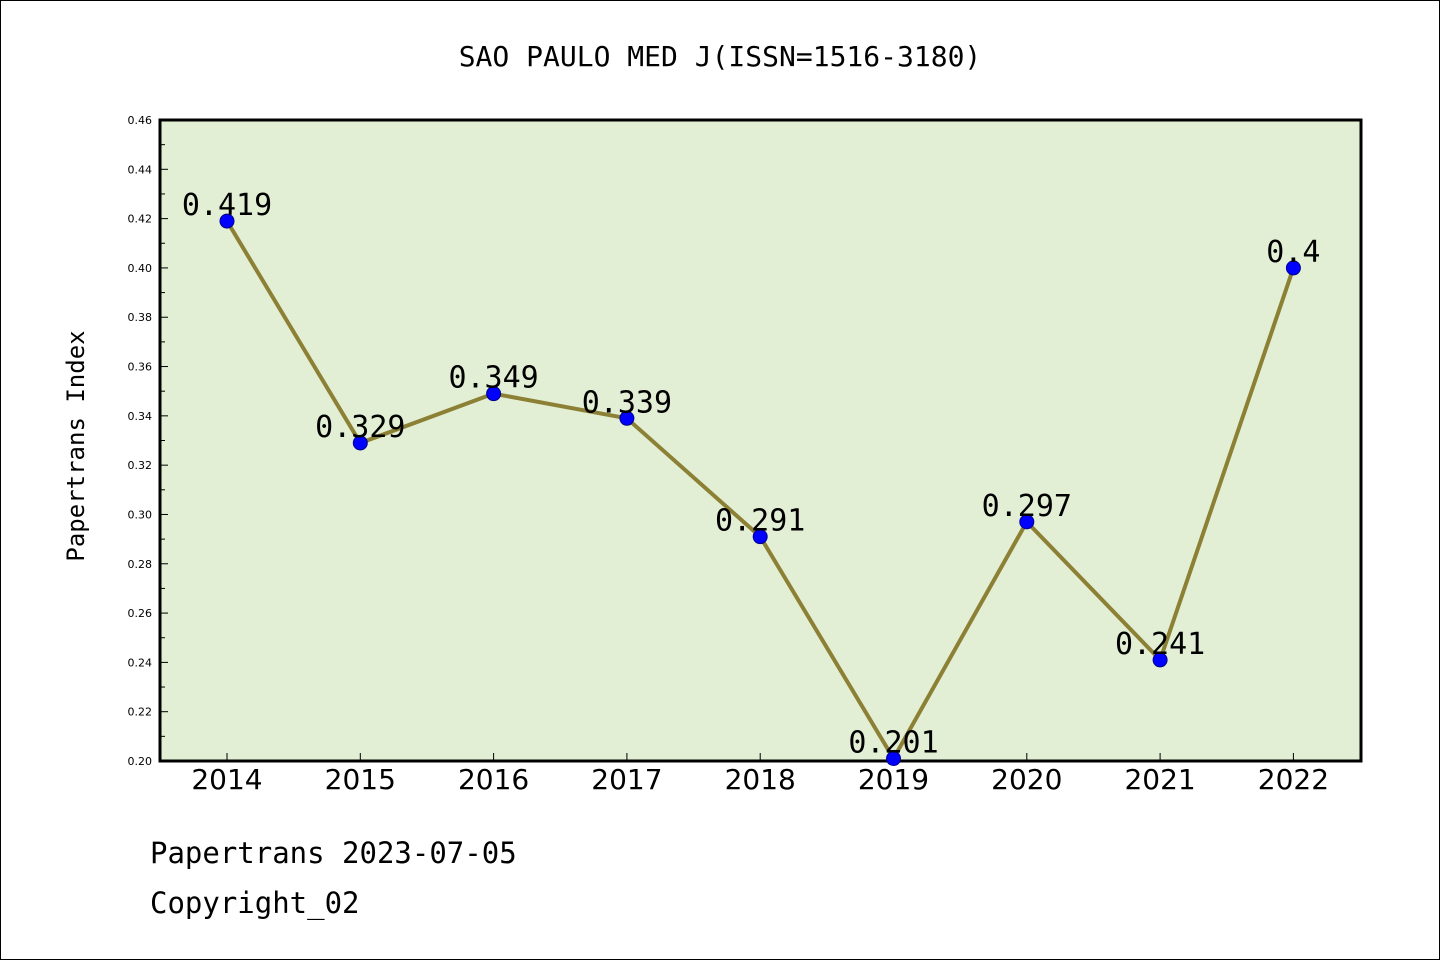  I want to click on y-tick-label: 0.26, so click(140, 613).